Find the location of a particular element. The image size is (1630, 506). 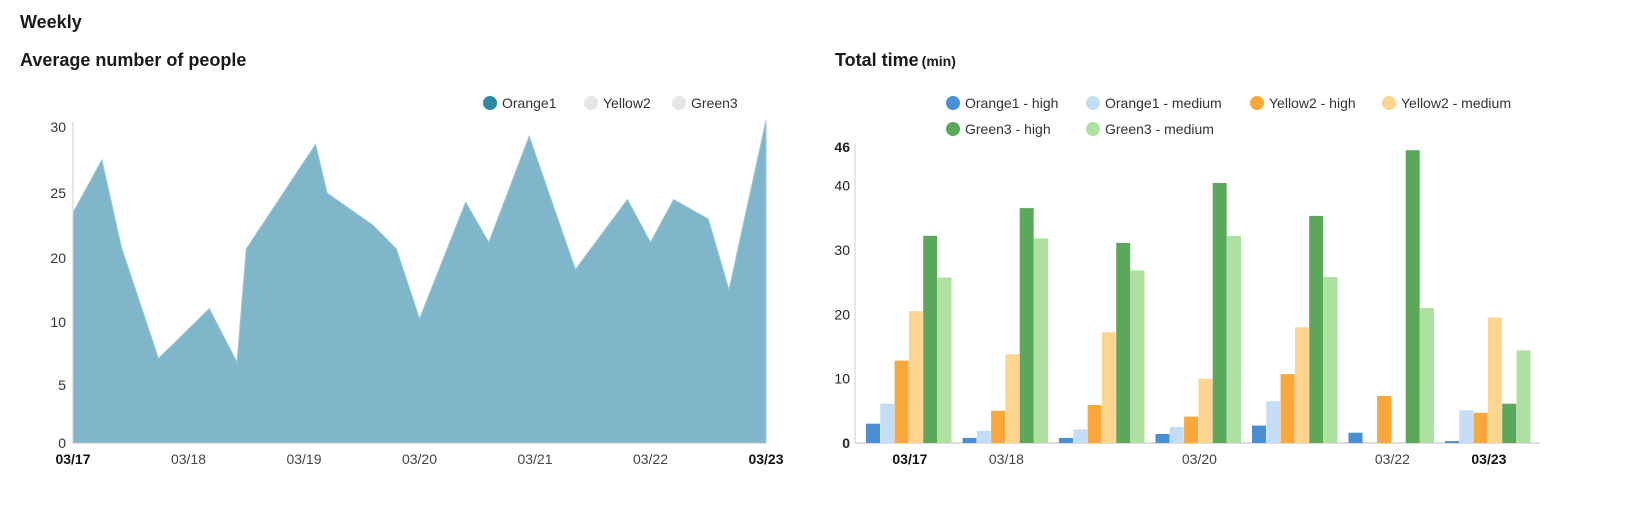

area-x-tick-label: 03/19 is located at coordinates (303, 459).